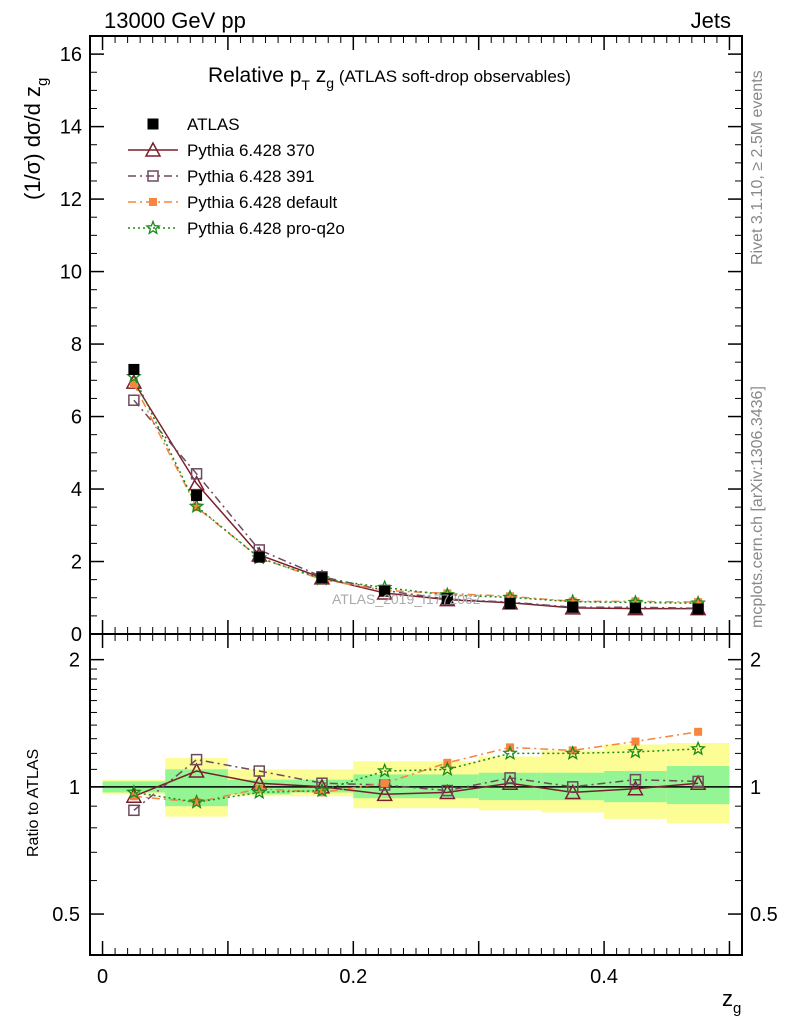 The image size is (786, 1029). What do you see at coordinates (755, 788) in the screenshot?
I see `ratio-tick-label-right: 1` at bounding box center [755, 788].